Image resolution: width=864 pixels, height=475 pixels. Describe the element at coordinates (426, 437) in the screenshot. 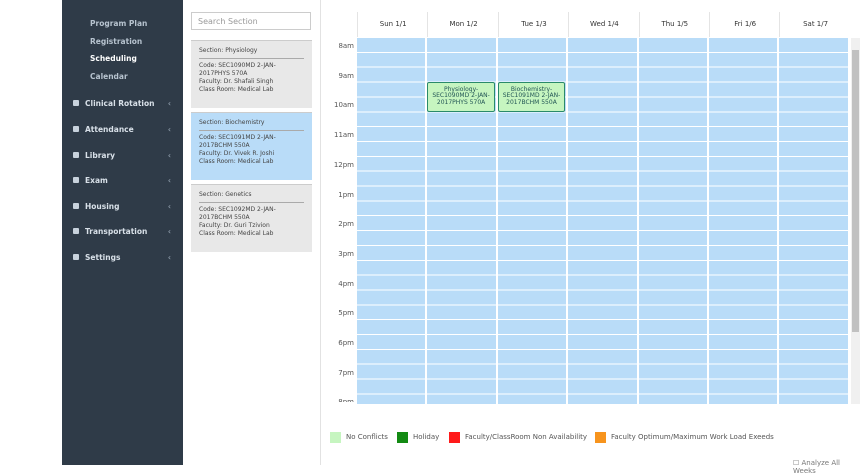

I see `legend-label: Holiday` at that location.